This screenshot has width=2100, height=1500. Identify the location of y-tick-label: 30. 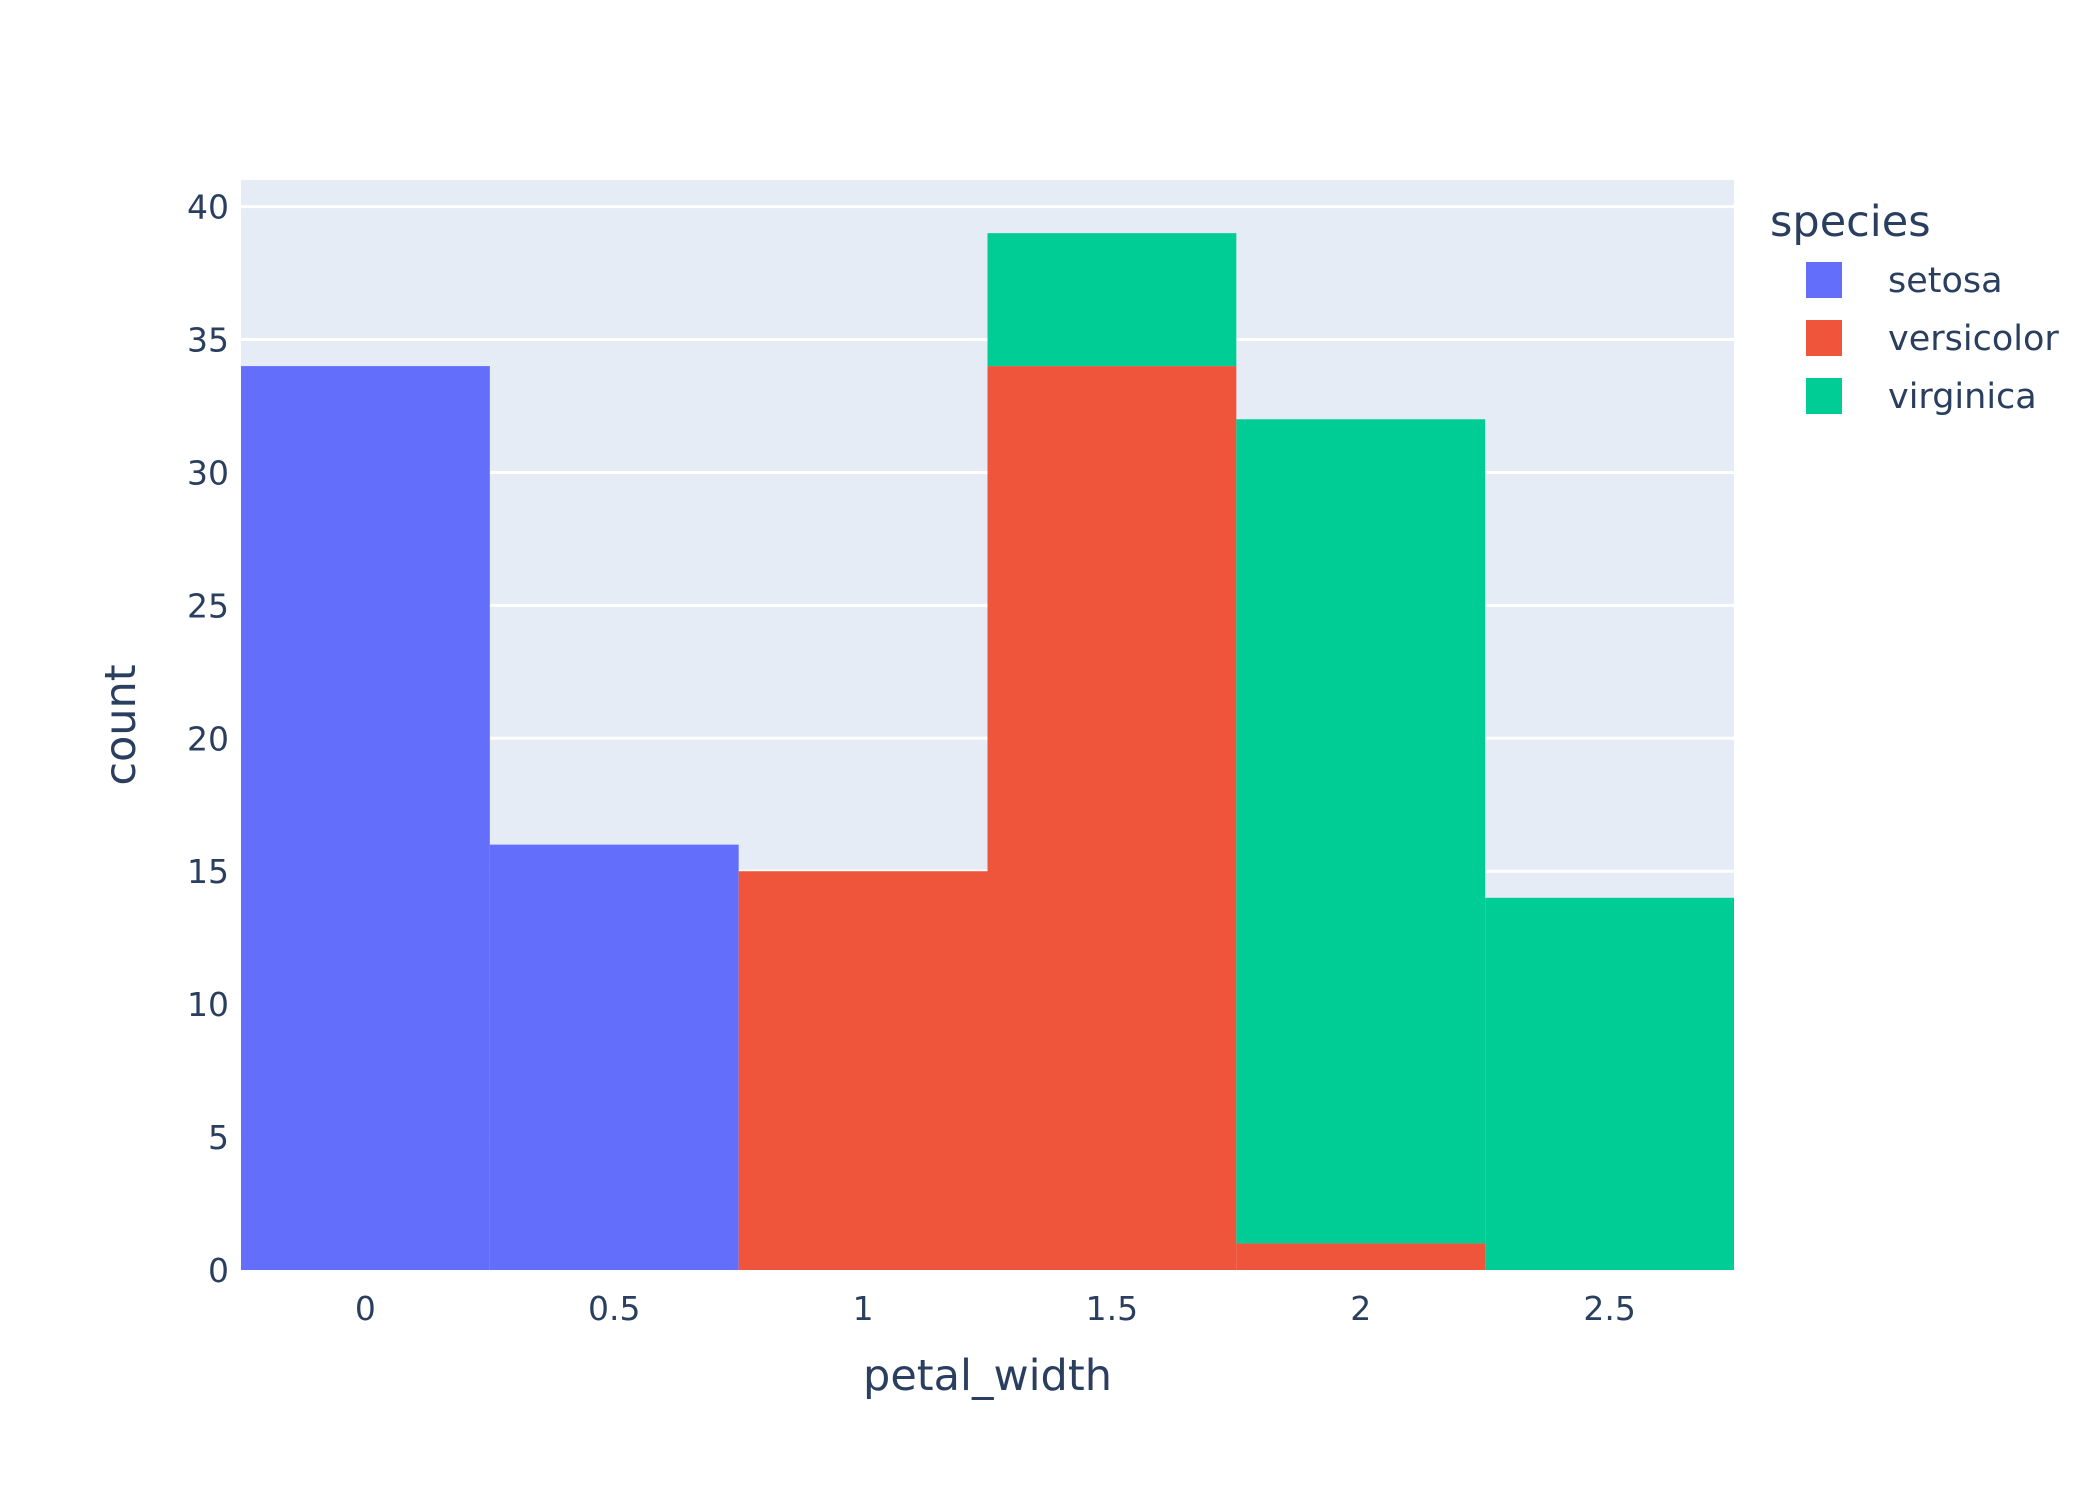
(208, 472).